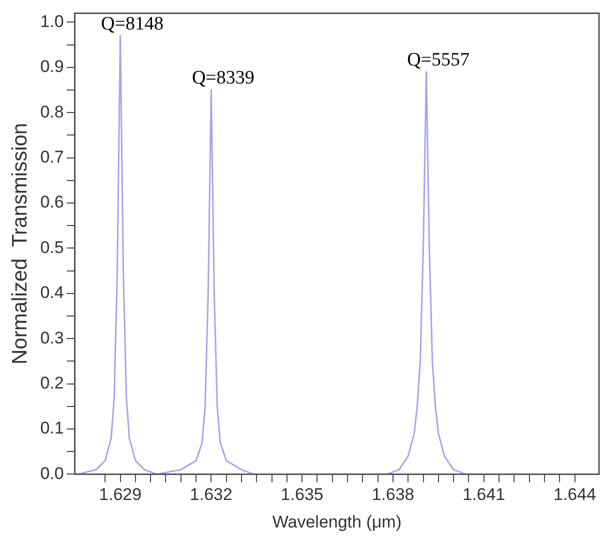 The image size is (603, 537). Describe the element at coordinates (52, 428) in the screenshot. I see `y-tick-label: 0.1` at that location.